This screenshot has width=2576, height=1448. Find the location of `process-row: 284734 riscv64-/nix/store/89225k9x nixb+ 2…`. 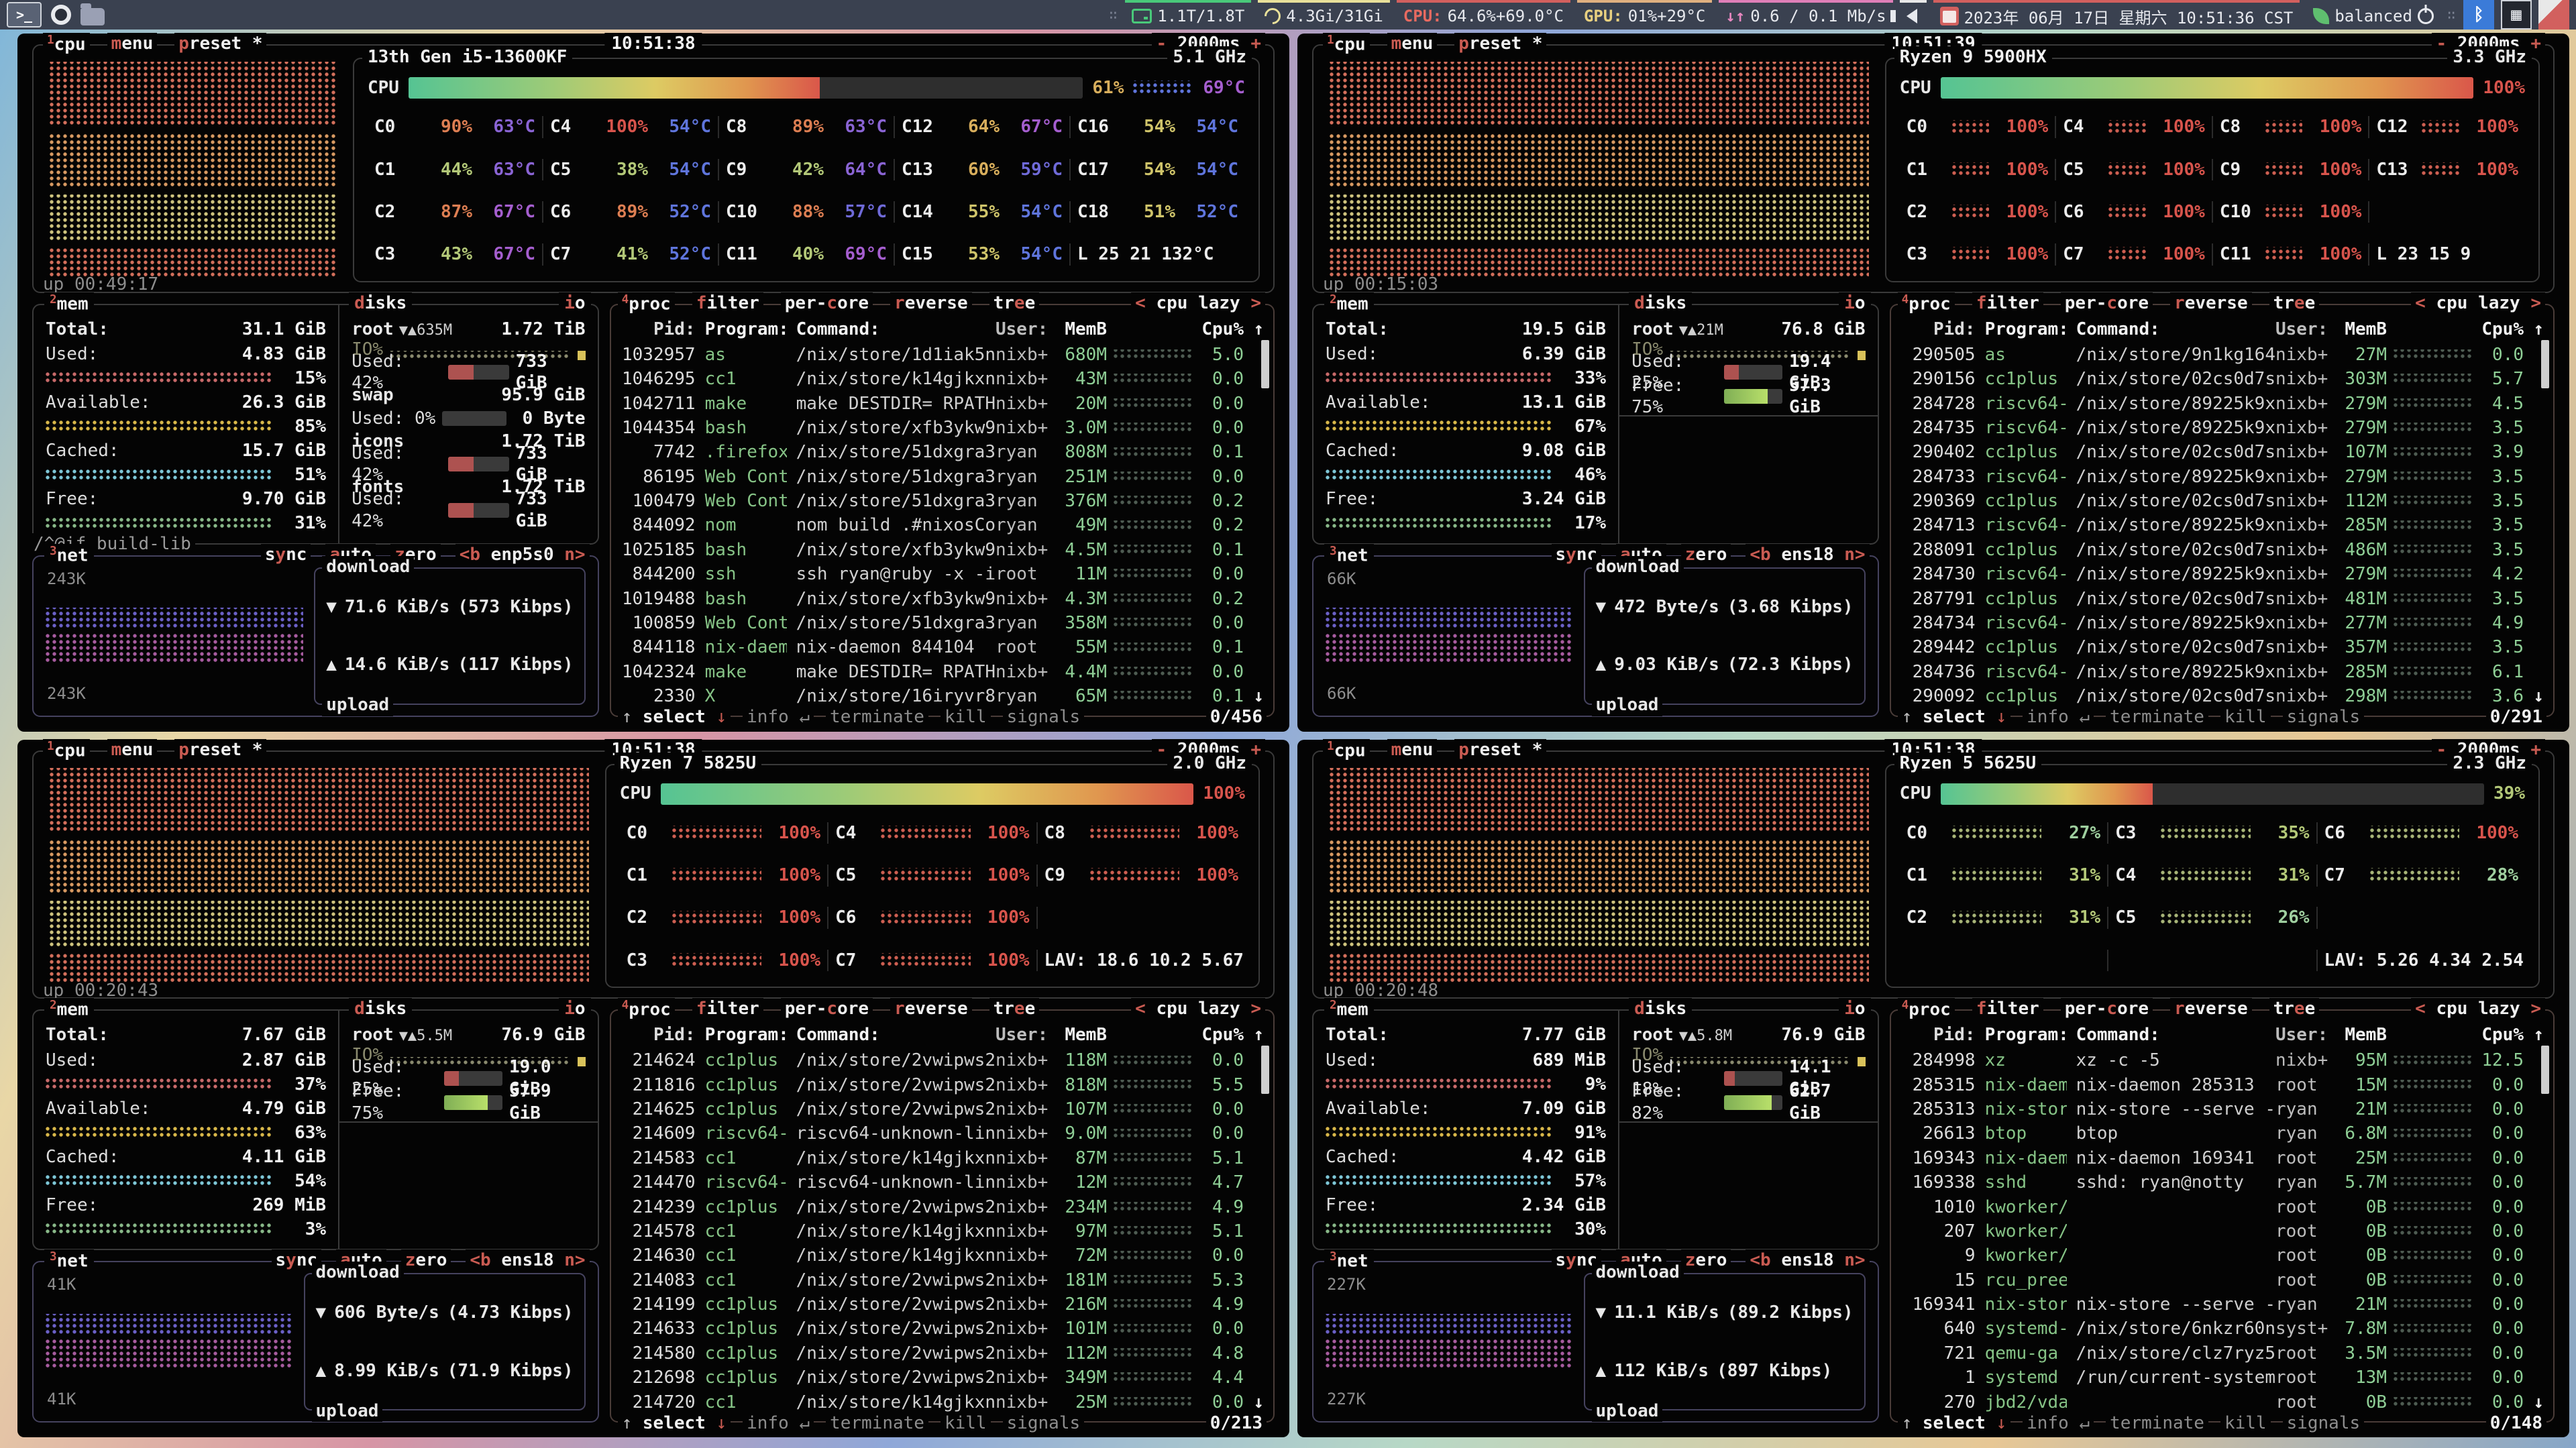

process-row: 284734 riscv64-/nix/store/89225k9x nixb+ 2… is located at coordinates (2218, 622).